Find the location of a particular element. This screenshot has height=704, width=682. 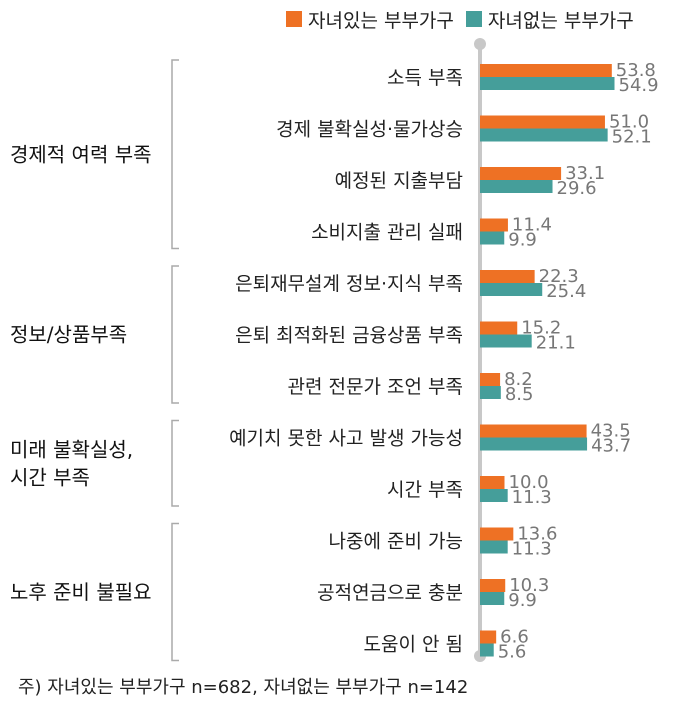

value-label-with-children: 15.2 is located at coordinates (541, 328).